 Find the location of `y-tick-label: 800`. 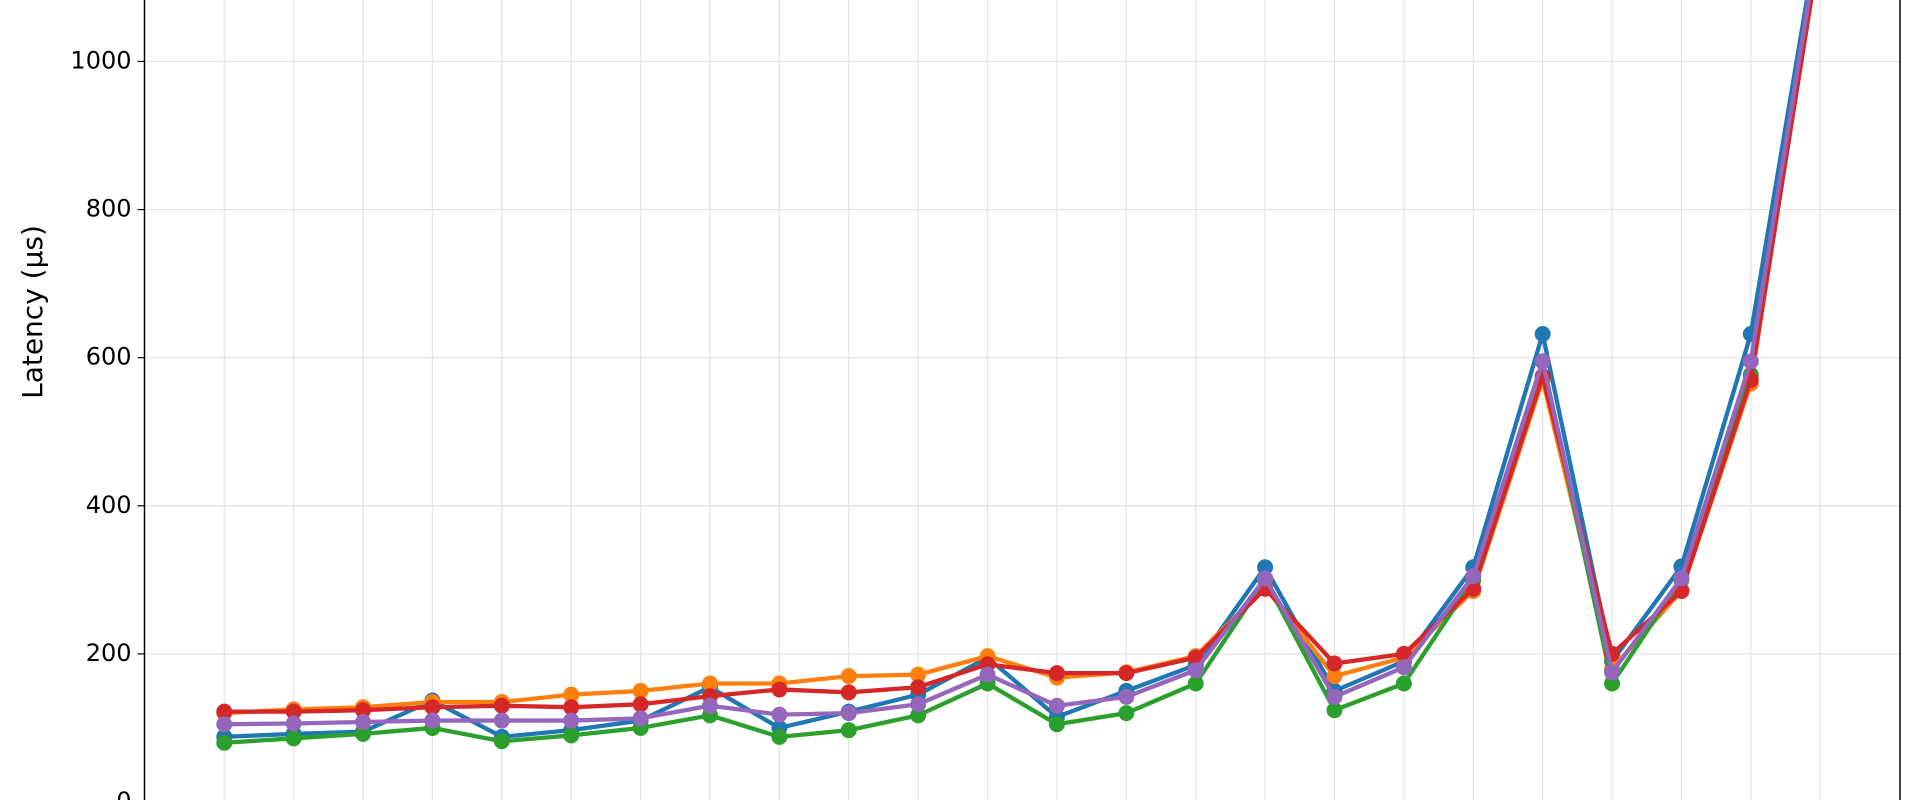

y-tick-label: 800 is located at coordinates (109, 209).